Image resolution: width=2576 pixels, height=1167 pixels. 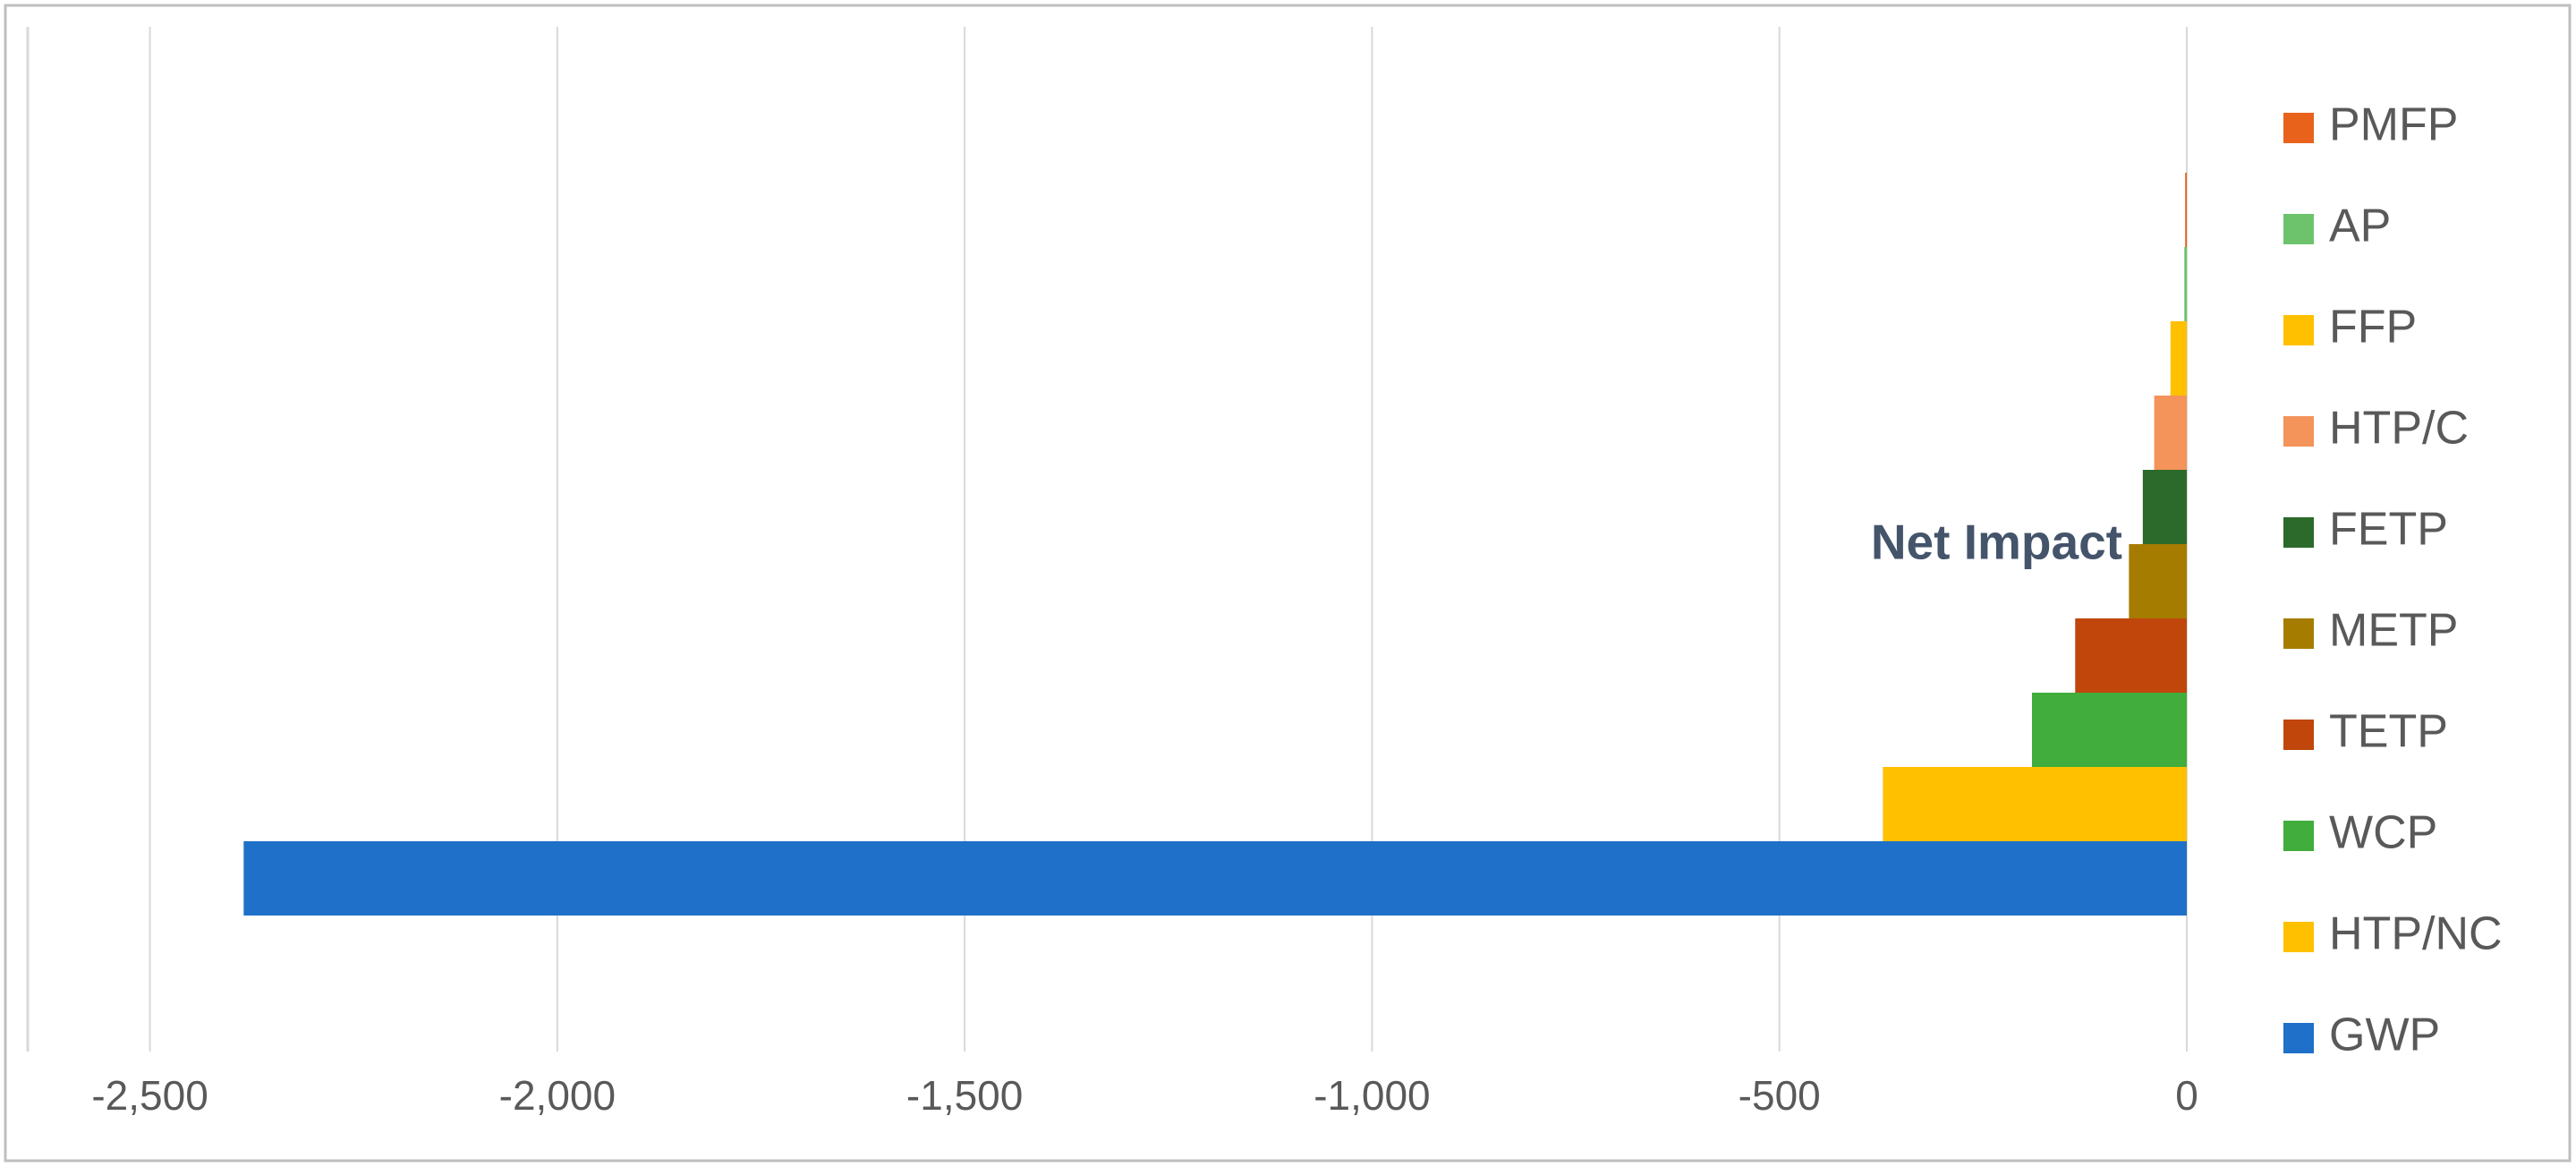 What do you see at coordinates (2388, 732) in the screenshot?
I see `legend-label: TETP` at bounding box center [2388, 732].